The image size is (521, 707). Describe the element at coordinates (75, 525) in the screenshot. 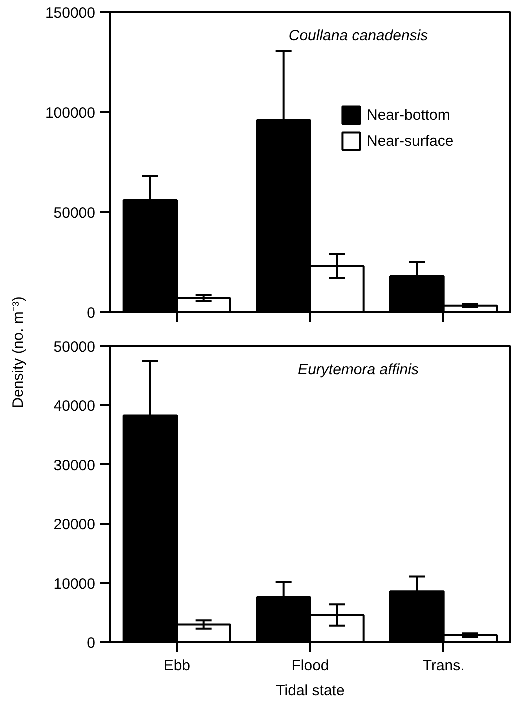

I see `y-tick-label: 20000` at that location.